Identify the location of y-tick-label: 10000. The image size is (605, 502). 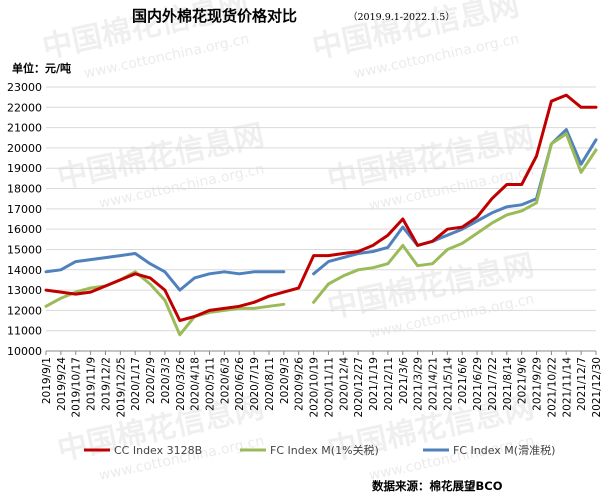
(24, 351).